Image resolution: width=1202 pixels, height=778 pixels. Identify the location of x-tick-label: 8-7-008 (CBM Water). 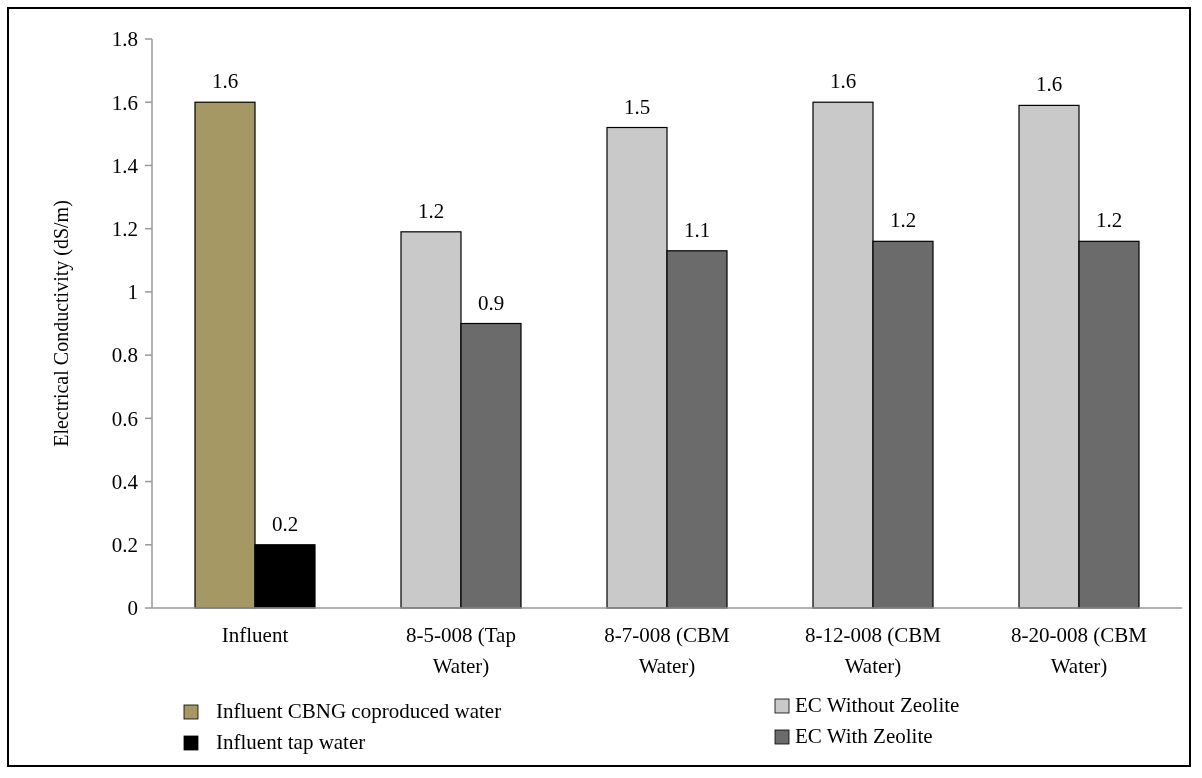
(667, 650).